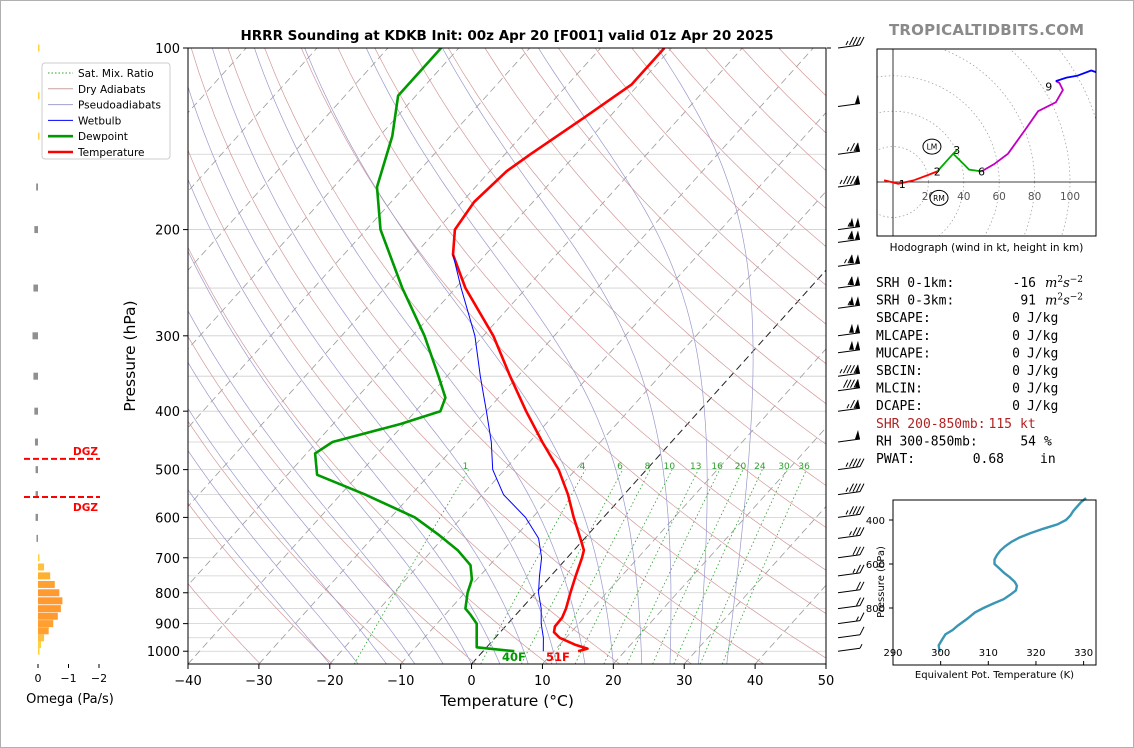 This screenshot has height=748, width=1134. I want to click on index-row: SRH 0-3km: 91 m2s−2, so click(979, 301).